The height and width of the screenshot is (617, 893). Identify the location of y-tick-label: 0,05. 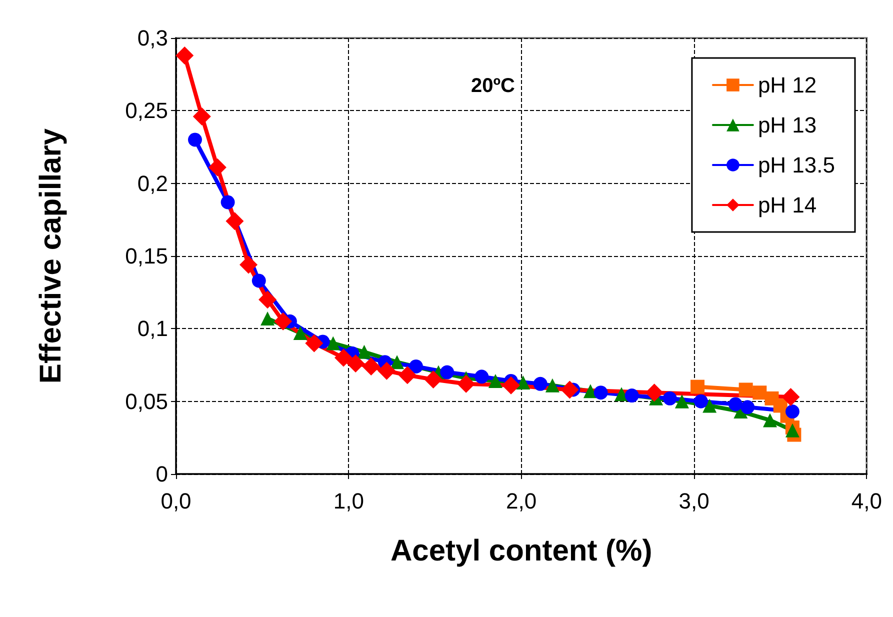
(146, 401).